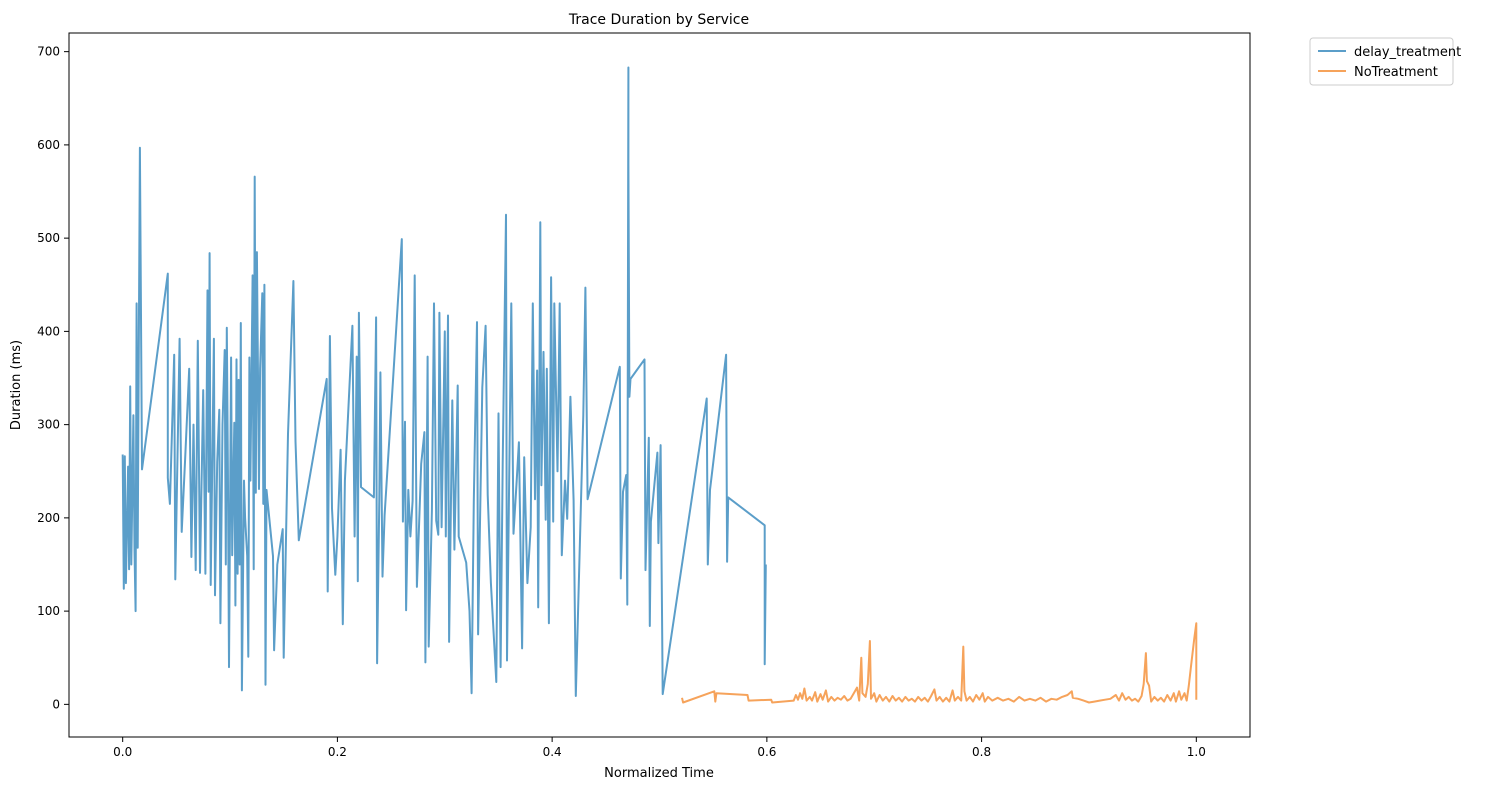 The width and height of the screenshot is (1491, 790). What do you see at coordinates (48, 145) in the screenshot?
I see `y-tick-label: 600` at bounding box center [48, 145].